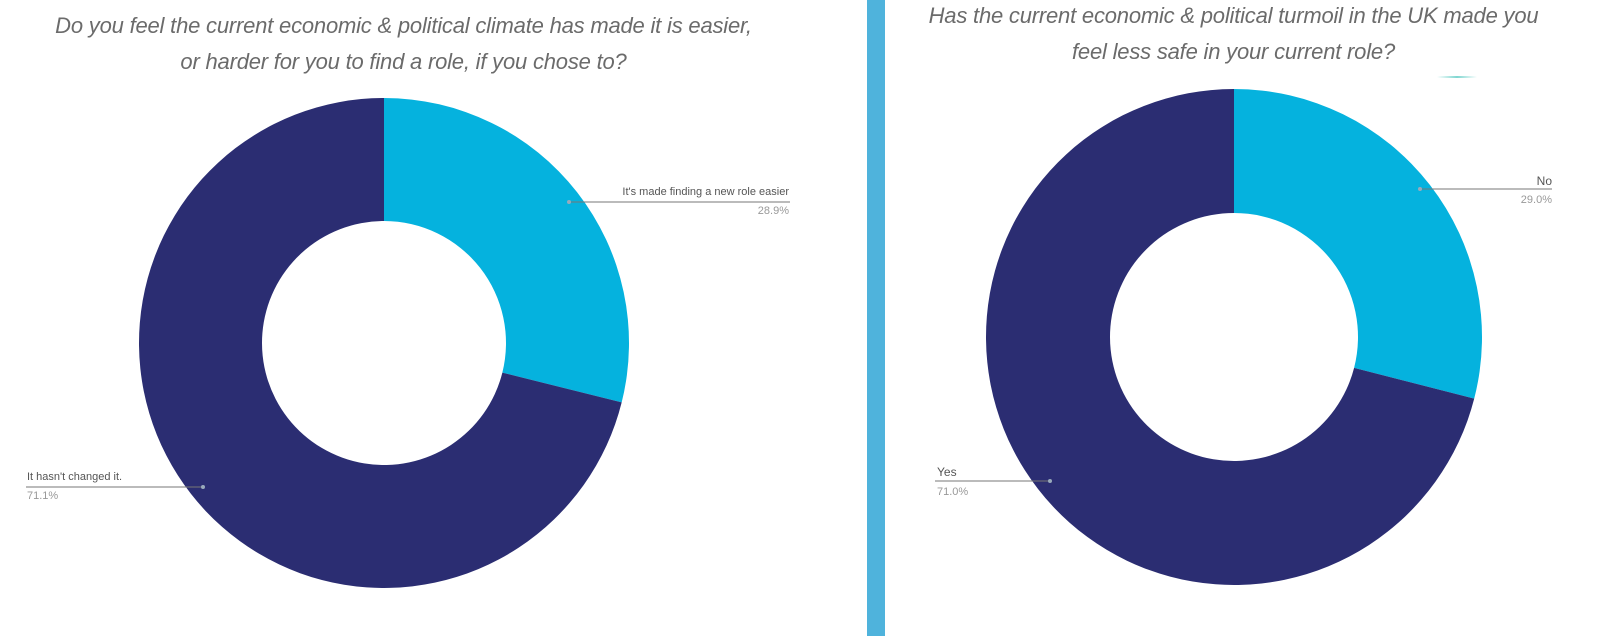  I want to click on left-slice-b-pct: 71.1%, so click(43, 496).